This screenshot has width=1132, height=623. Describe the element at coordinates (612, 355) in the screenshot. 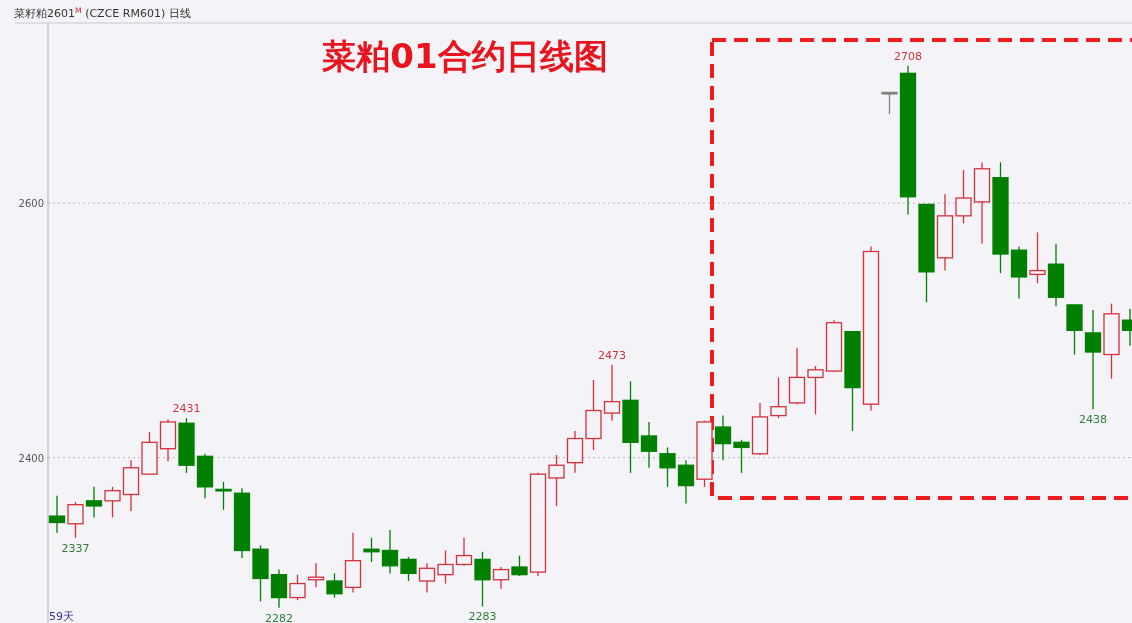

I see `annotation: 2473` at that location.